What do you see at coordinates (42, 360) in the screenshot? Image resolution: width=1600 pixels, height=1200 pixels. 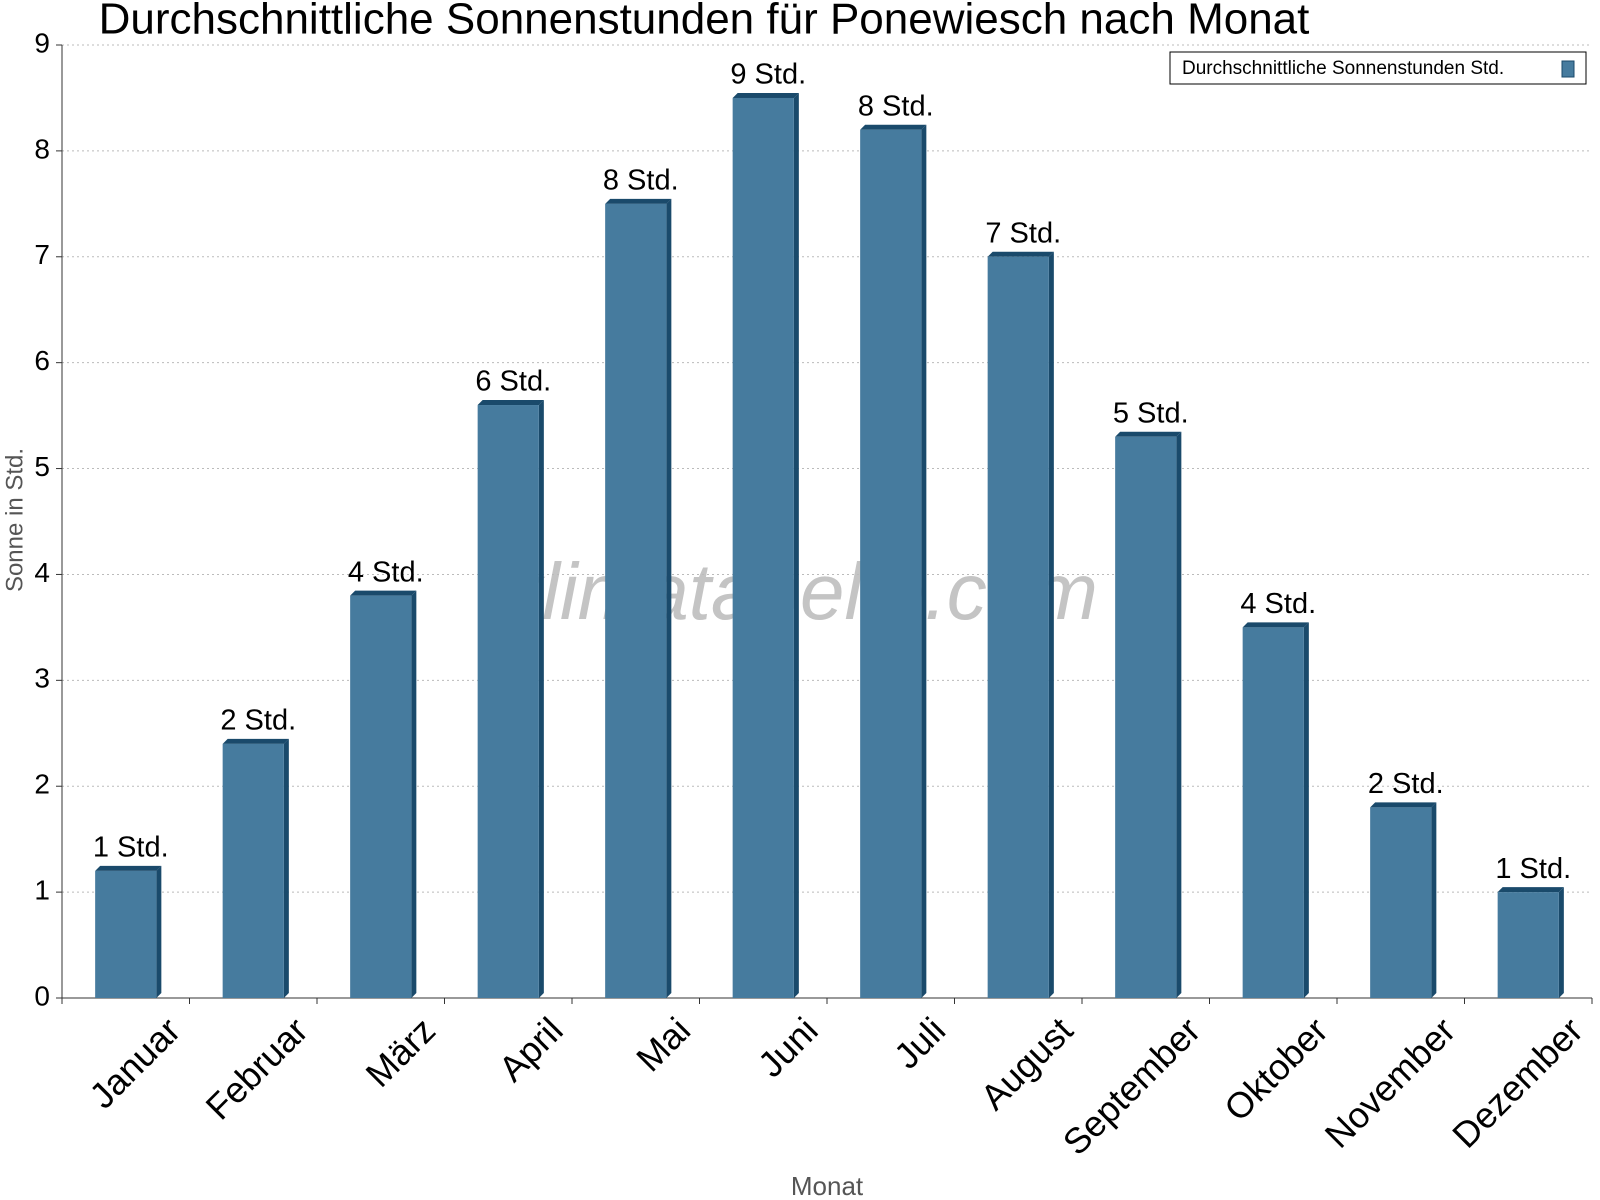 I see `y-tick-label: 6` at bounding box center [42, 360].